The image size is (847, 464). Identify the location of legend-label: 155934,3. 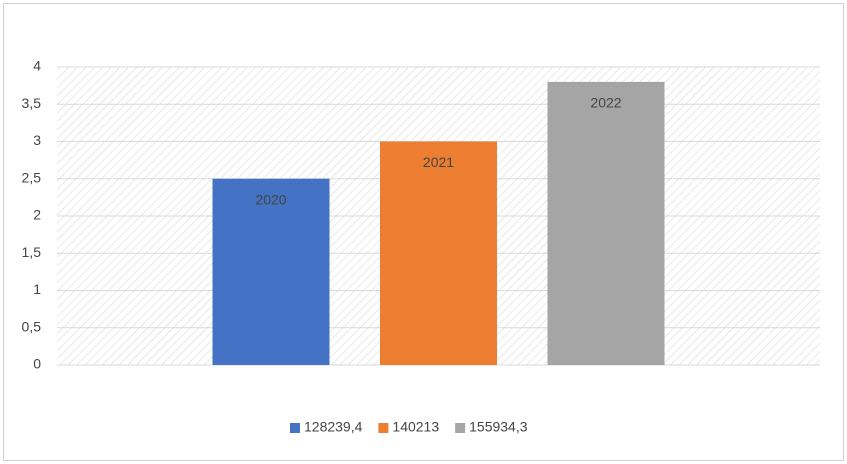
(498, 427).